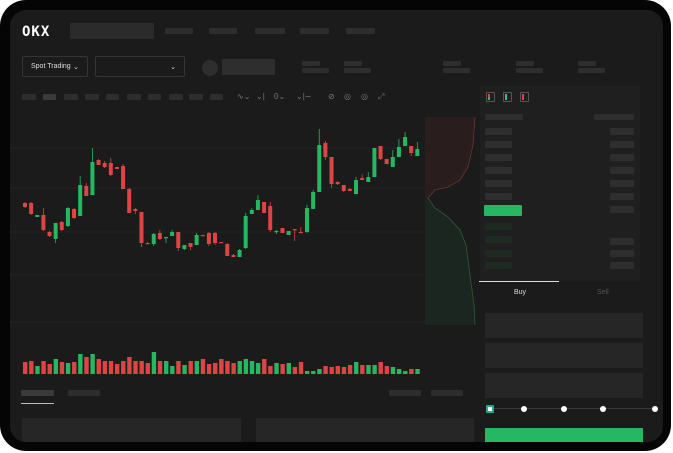 This screenshot has height=453, width=673. Describe the element at coordinates (447, 393) in the screenshot. I see `more-button` at that location.